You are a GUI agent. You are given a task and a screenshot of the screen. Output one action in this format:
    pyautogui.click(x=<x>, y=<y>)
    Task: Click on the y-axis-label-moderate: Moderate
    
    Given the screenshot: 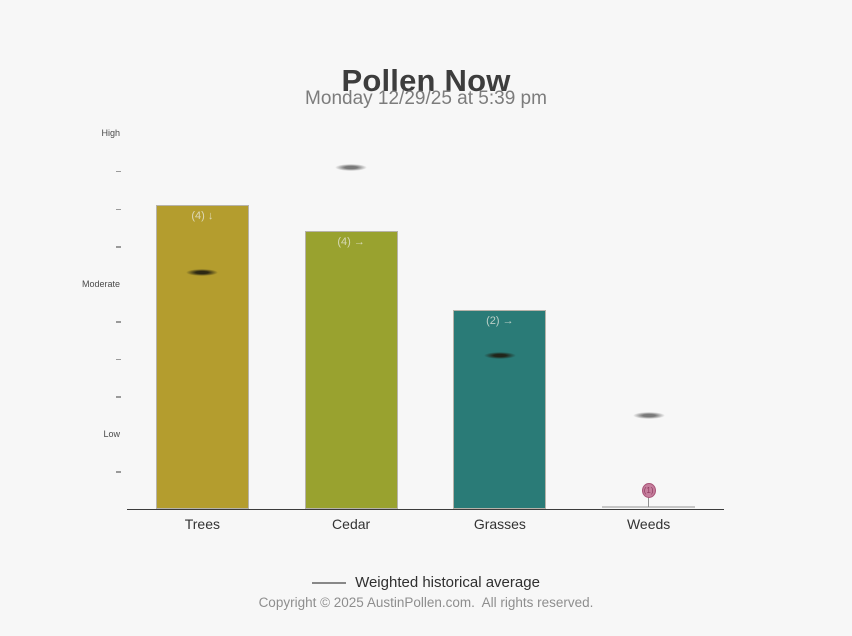 What is the action you would take?
    pyautogui.click(x=100, y=283)
    